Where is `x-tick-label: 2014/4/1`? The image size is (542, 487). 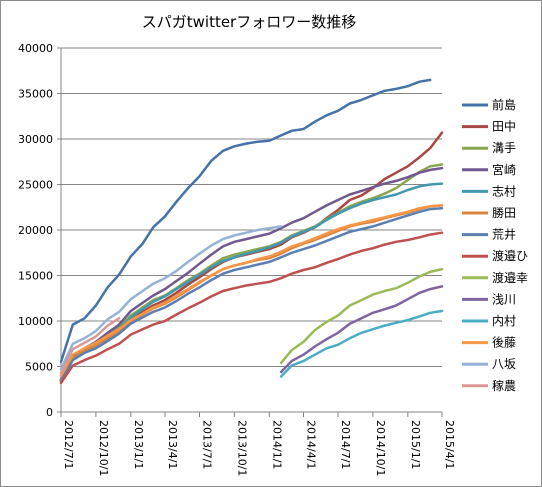
x-tick-label: 2014/4/1 is located at coordinates (310, 444).